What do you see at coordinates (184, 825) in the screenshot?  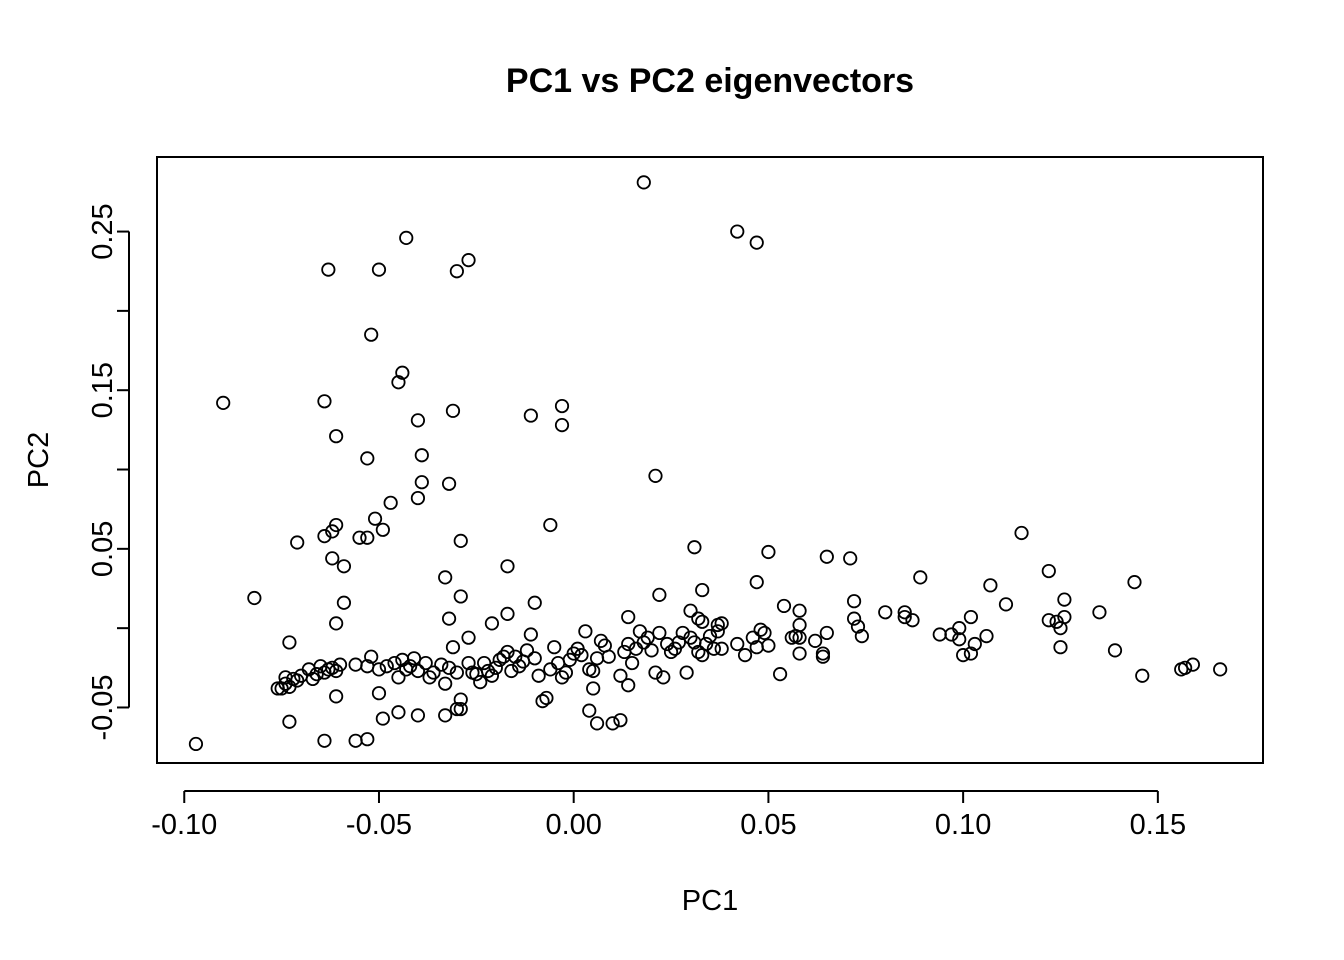 I see `x-tick-label: -0.10` at bounding box center [184, 825].